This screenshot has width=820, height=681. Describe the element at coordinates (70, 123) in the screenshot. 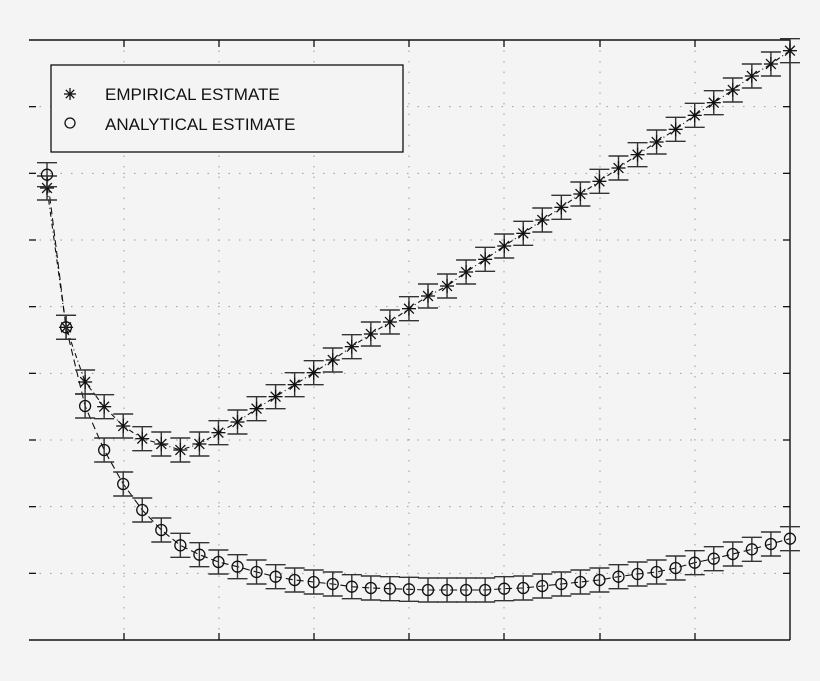

I see `circle-icon` at that location.